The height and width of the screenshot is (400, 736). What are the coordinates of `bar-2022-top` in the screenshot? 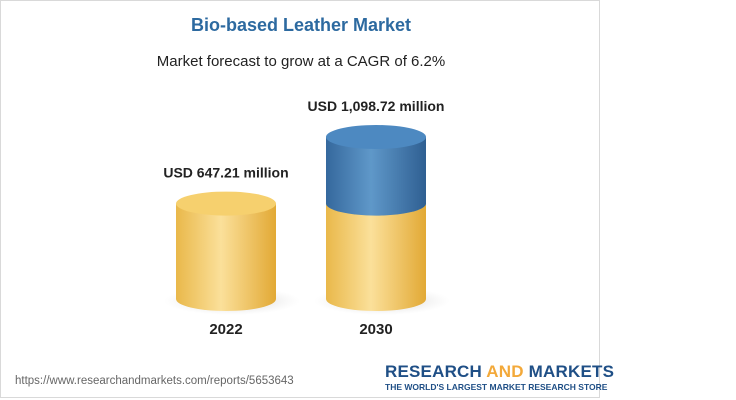 It's located at (226, 203).